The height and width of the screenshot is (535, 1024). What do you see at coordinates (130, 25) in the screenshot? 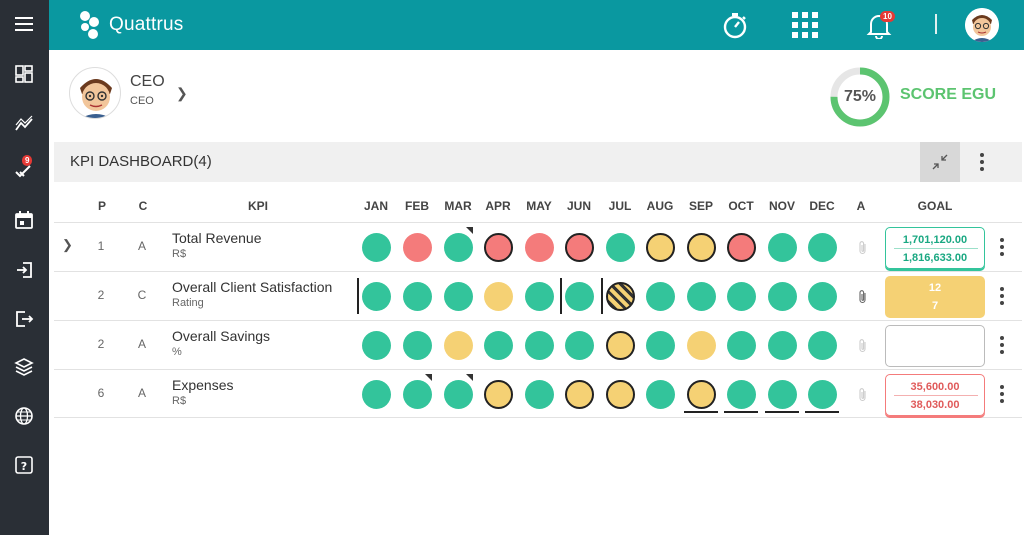
I see `app-logo: Quattrus` at bounding box center [130, 25].